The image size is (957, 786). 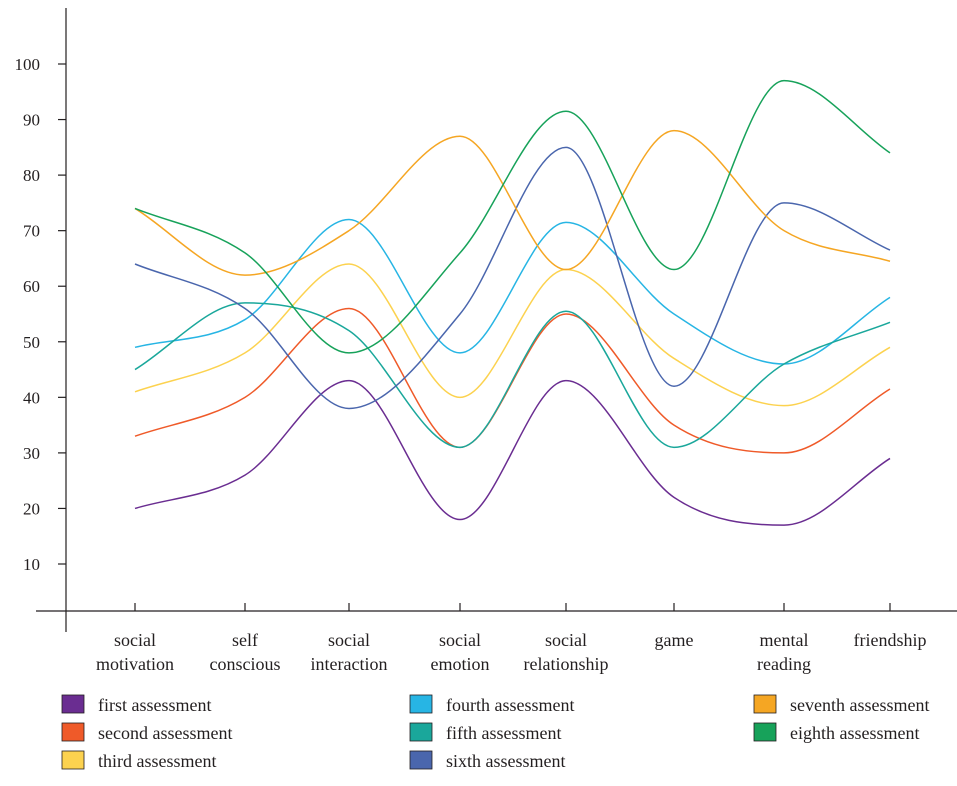 What do you see at coordinates (165, 733) in the screenshot?
I see `legend-label: second assessment` at bounding box center [165, 733].